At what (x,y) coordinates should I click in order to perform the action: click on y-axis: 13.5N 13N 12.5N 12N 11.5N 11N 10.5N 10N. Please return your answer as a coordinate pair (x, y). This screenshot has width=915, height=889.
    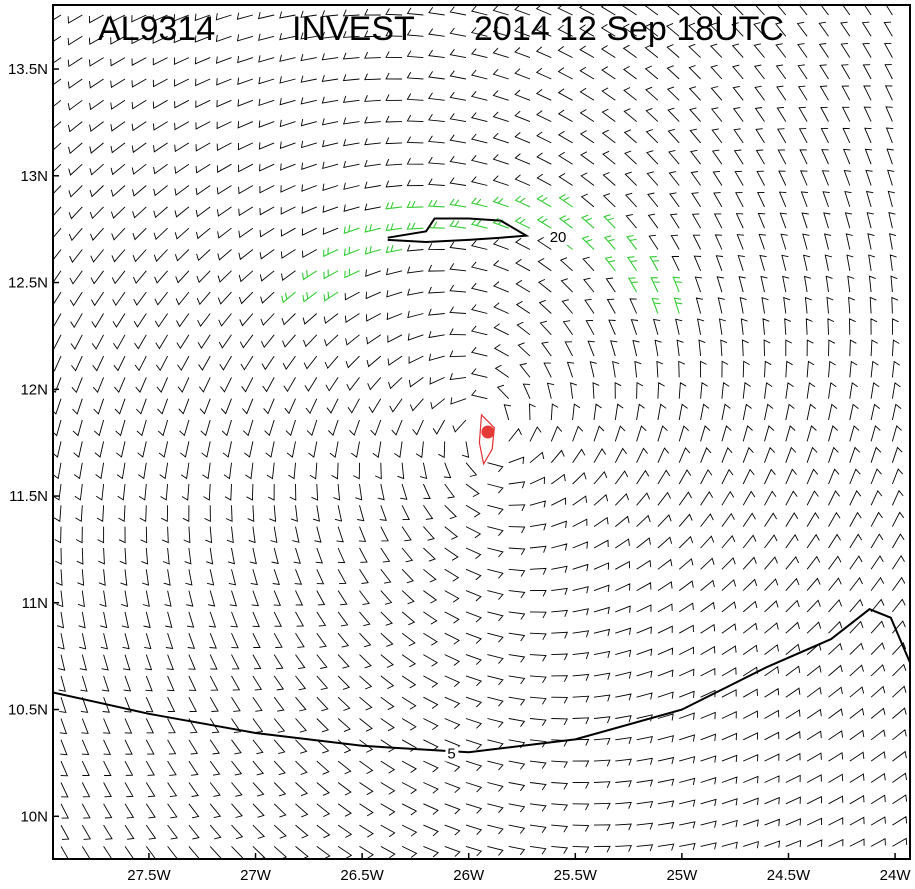
    Looking at the image, I should click on (33, 443).